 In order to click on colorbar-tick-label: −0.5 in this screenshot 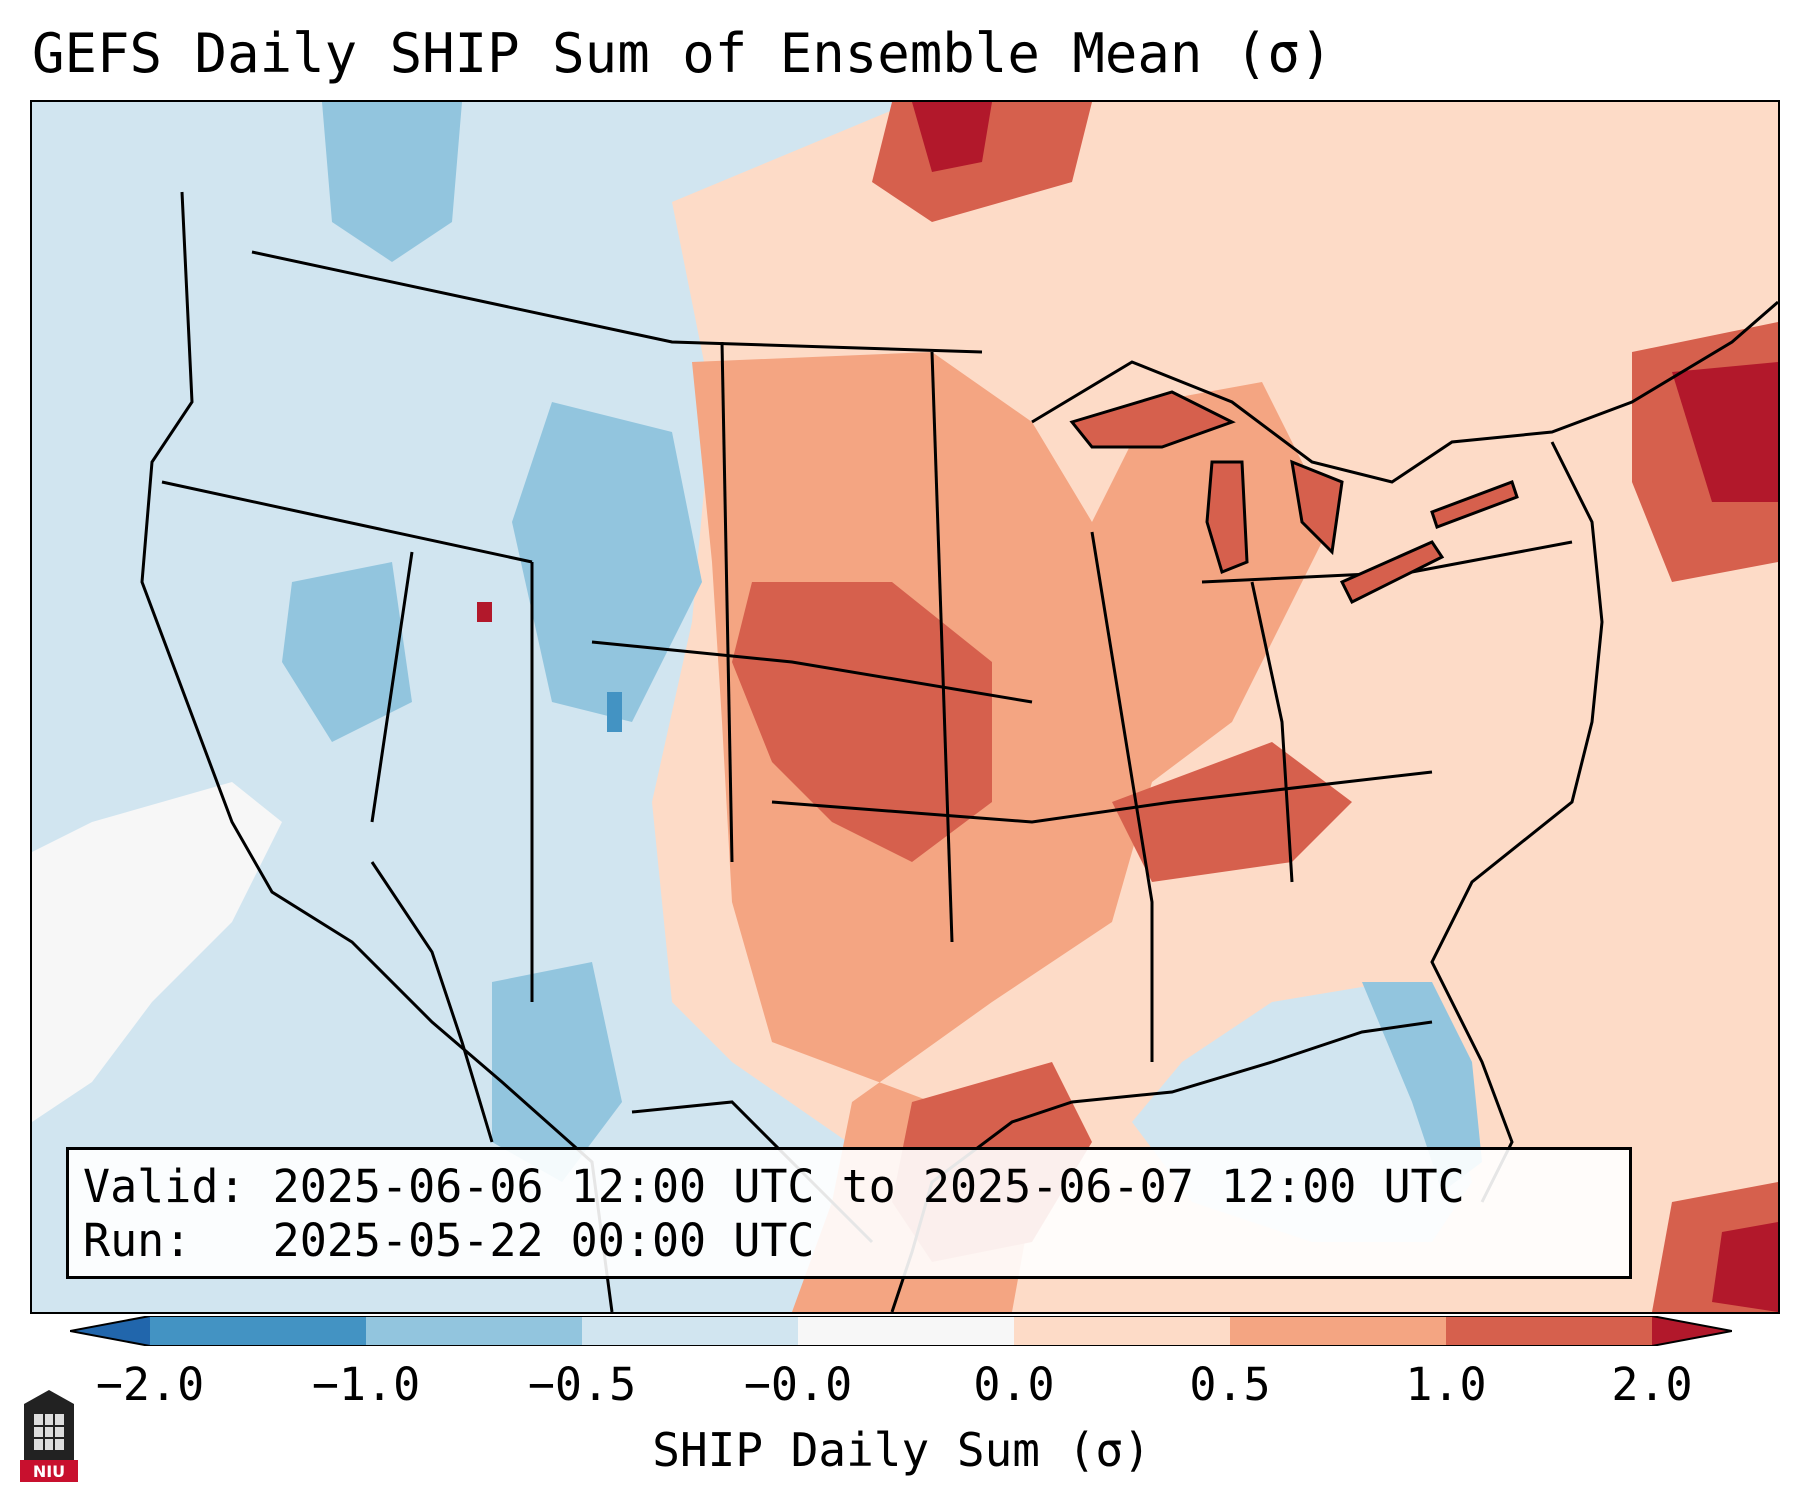, I will do `click(582, 1384)`.